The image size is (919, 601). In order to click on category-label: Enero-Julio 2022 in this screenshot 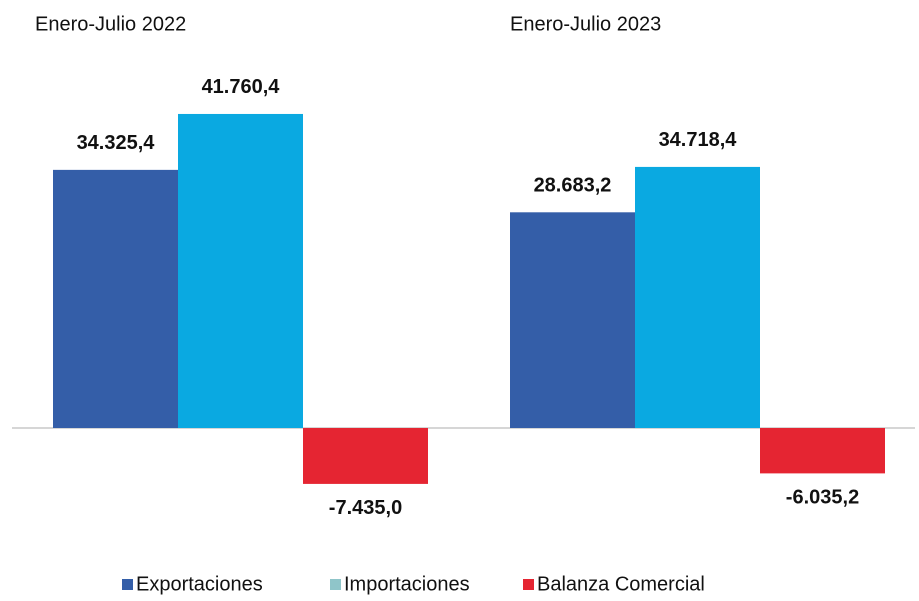, I will do `click(110, 24)`.